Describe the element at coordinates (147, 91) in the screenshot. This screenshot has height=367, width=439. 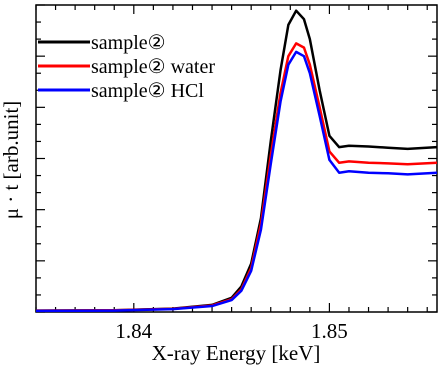
I see `legend-label-3: sample② HCl` at that location.